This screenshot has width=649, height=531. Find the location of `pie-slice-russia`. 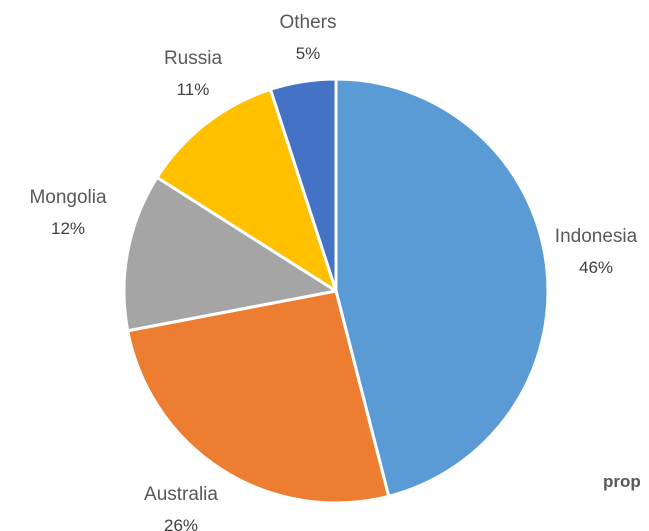

pie-slice-russia is located at coordinates (246, 190).